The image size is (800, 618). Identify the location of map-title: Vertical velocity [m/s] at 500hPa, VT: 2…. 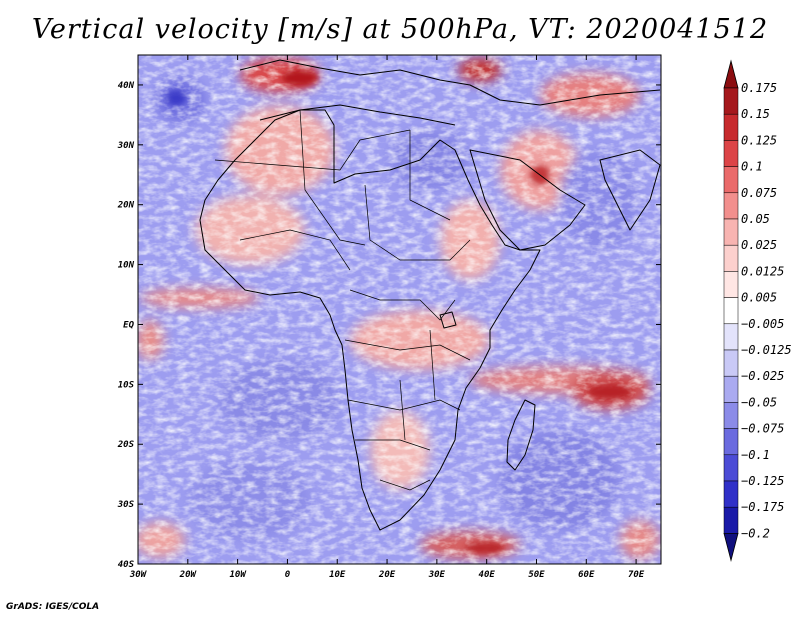
(400, 29).